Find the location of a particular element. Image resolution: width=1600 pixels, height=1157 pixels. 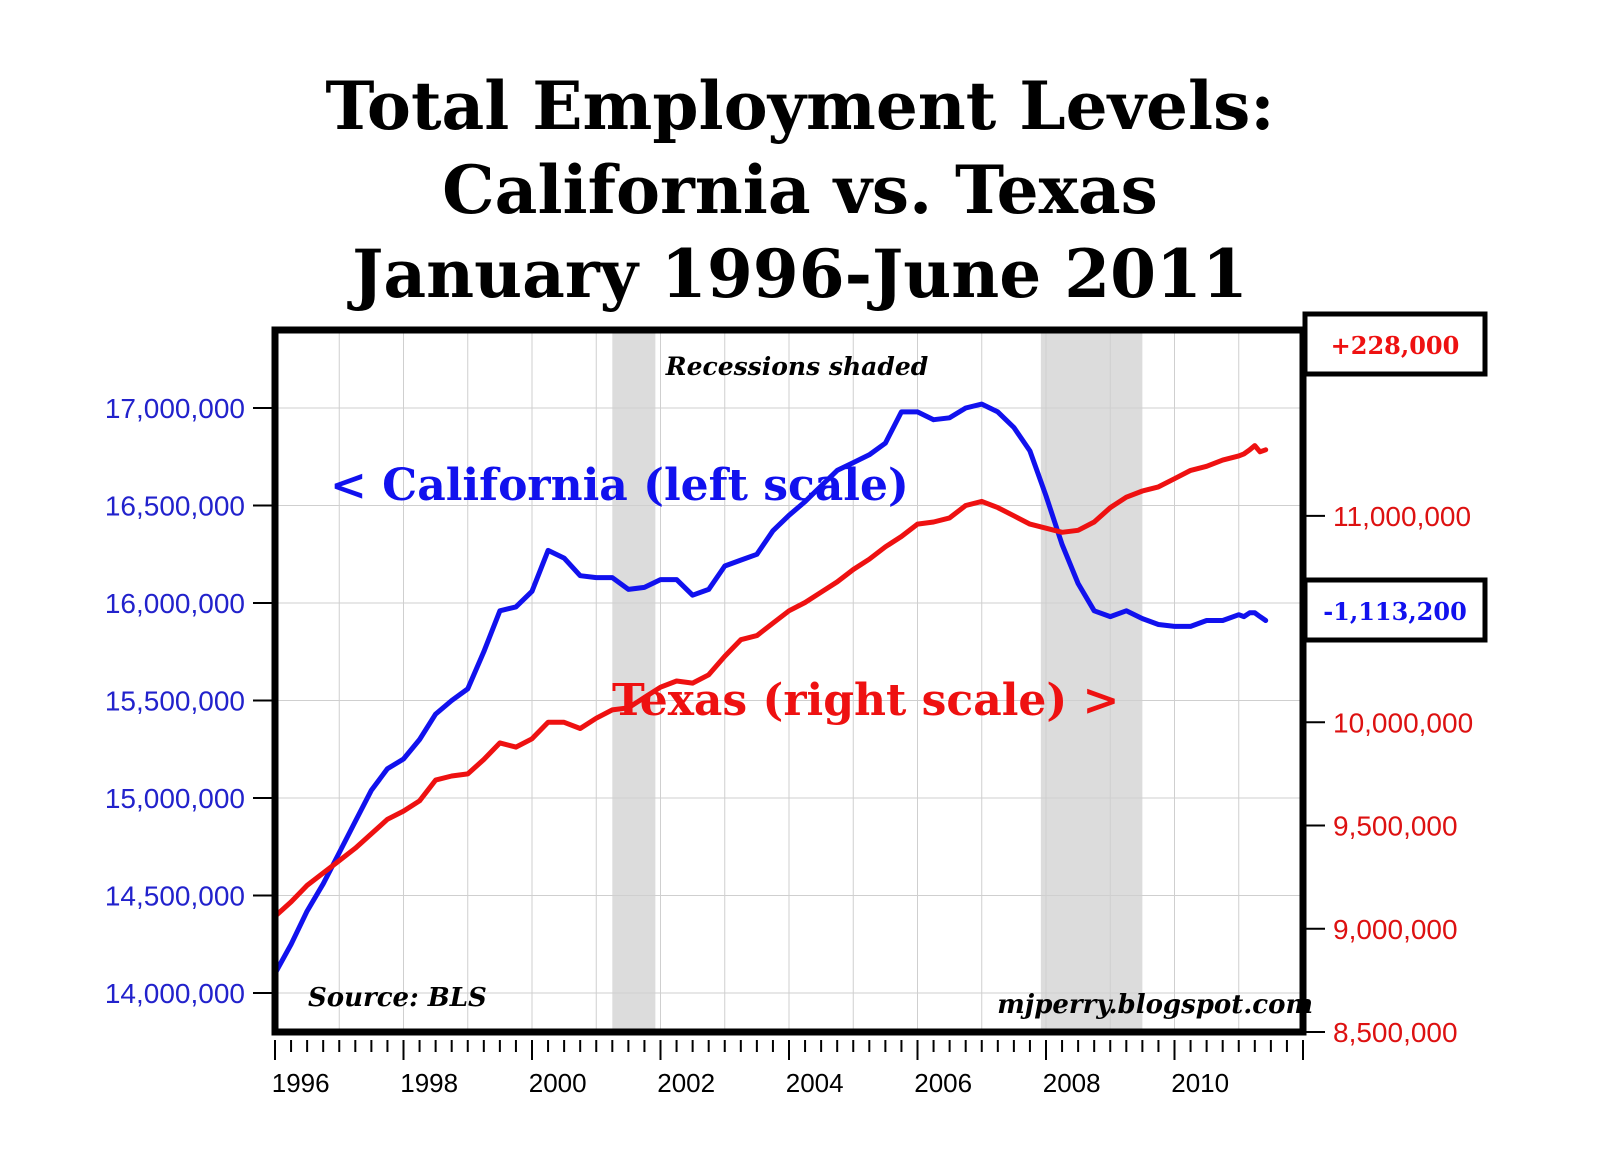

california-change-box is located at coordinates (1395, 610).